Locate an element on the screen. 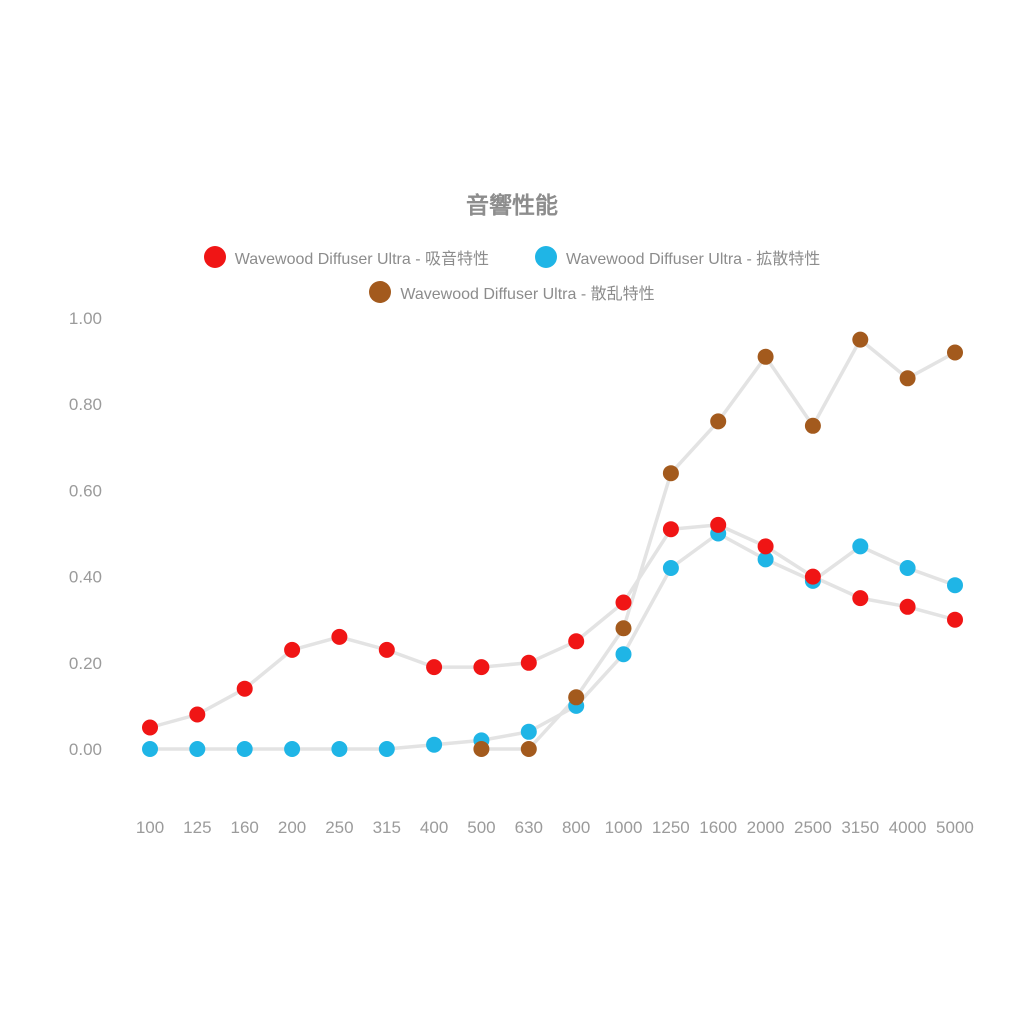 This screenshot has height=1024, width=1024. x-tick-315: 315 is located at coordinates (387, 827).